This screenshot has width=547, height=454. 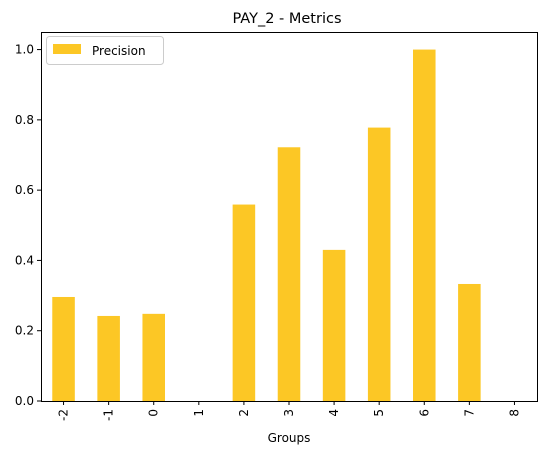 What do you see at coordinates (24, 260) in the screenshot?
I see `y-tick-label: 0.4` at bounding box center [24, 260].